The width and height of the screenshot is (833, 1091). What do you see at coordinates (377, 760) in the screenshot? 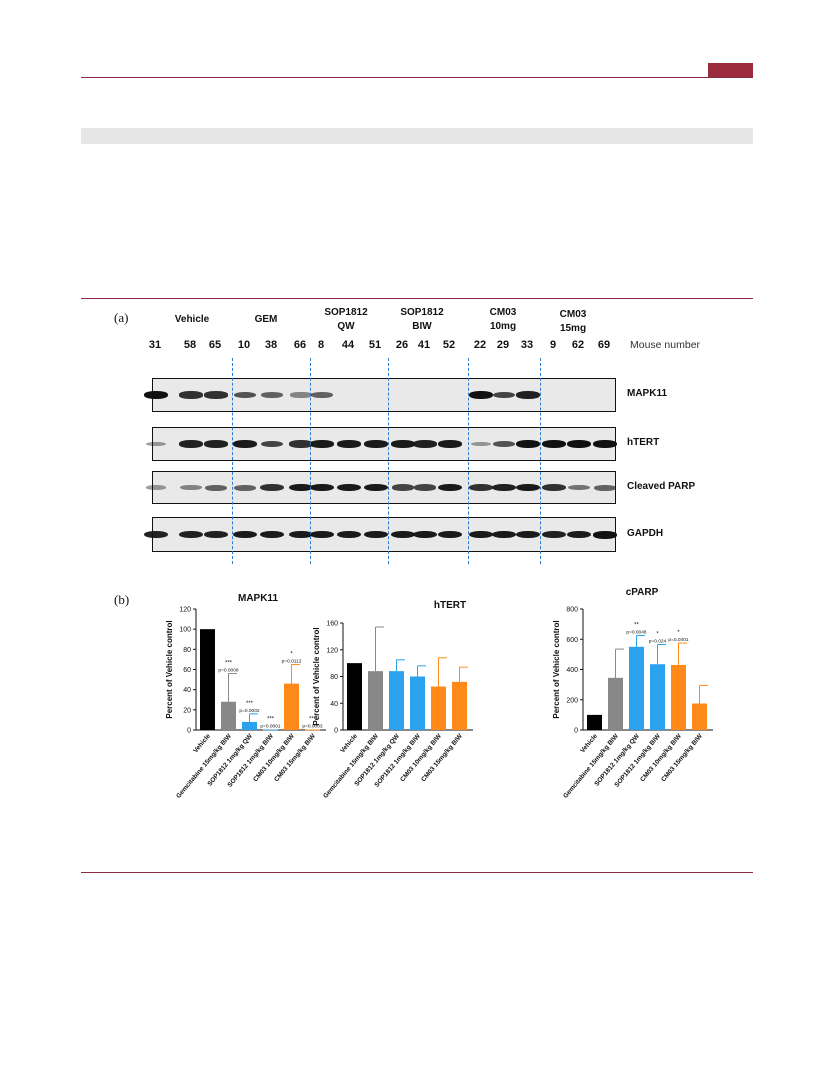
I see `category-label: SOP1812 1mg/kg QW` at bounding box center [377, 760].